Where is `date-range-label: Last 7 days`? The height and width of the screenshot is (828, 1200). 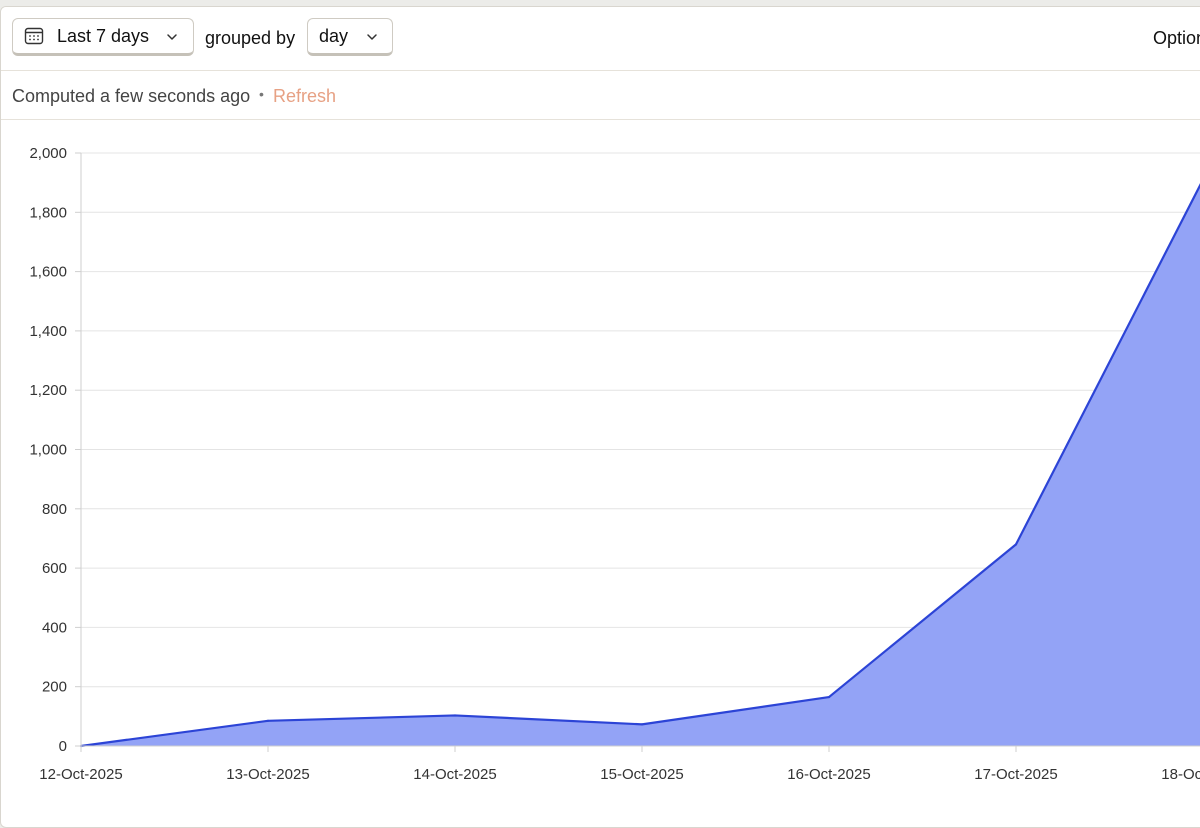
date-range-label: Last 7 days is located at coordinates (103, 36).